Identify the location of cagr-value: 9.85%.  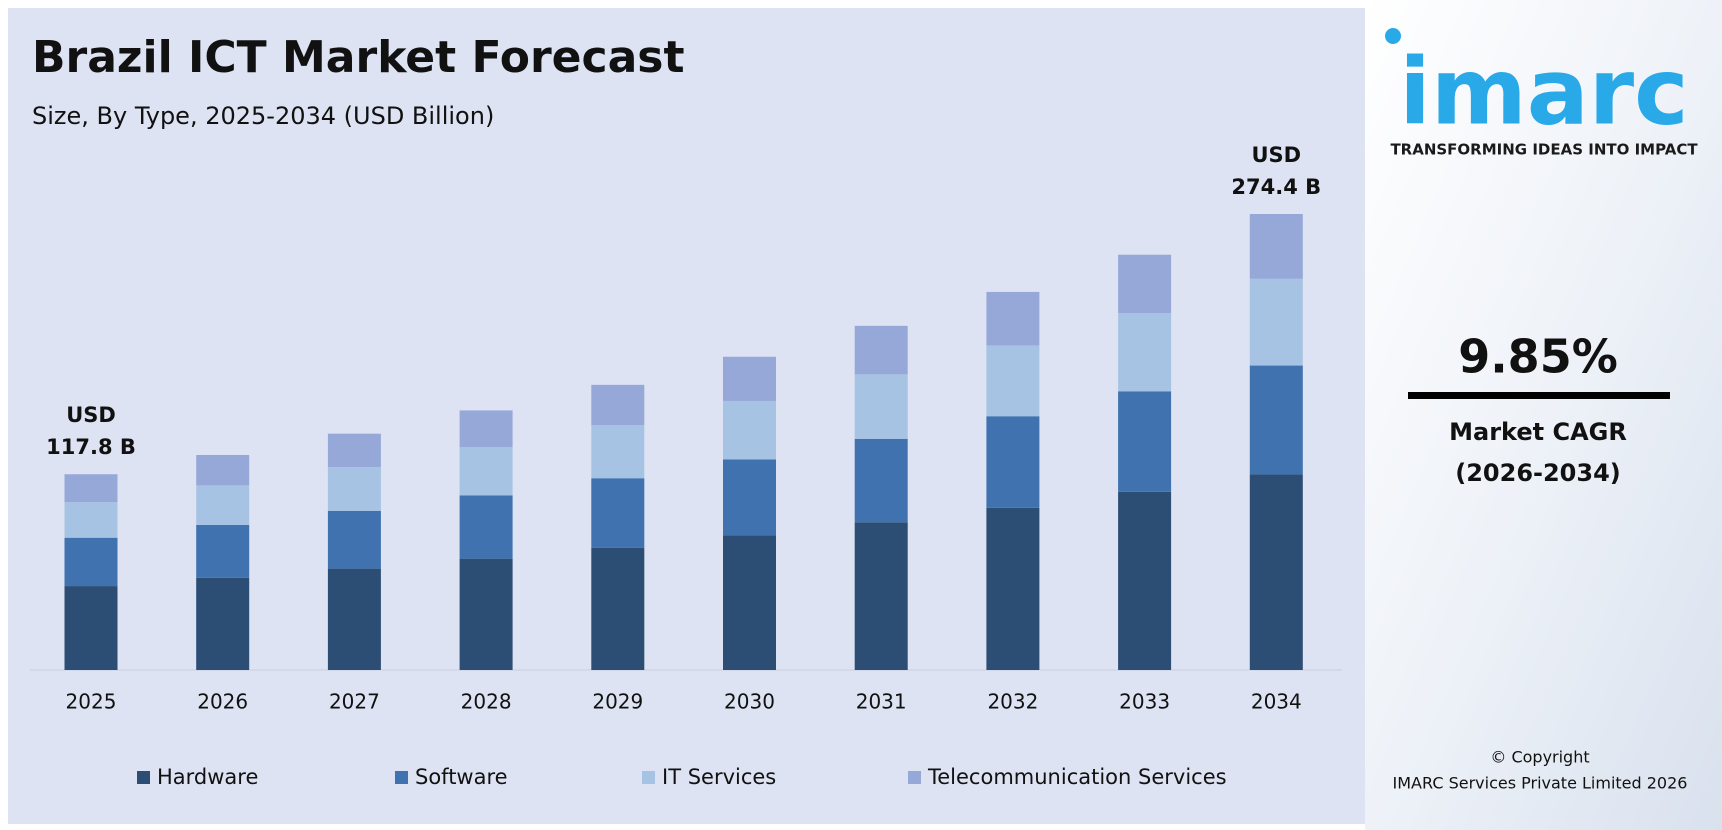
(1538, 357).